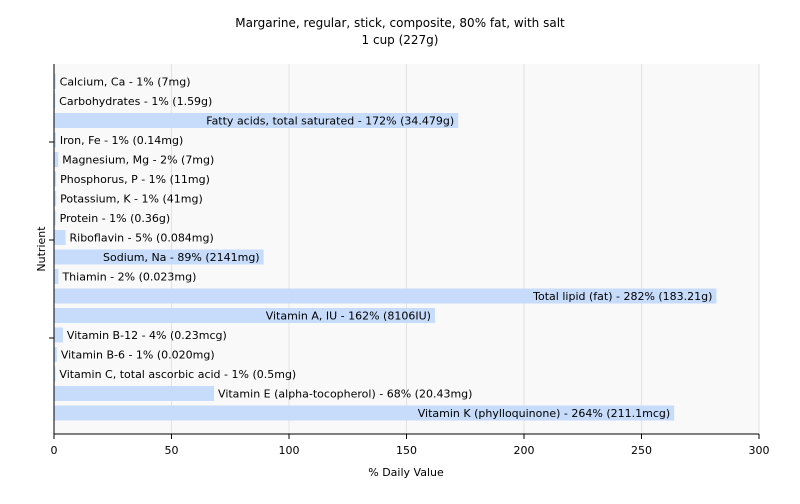 Image resolution: width=800 pixels, height=504 pixels. Describe the element at coordinates (400, 40) in the screenshot. I see `chart-subtitle: 1 cup (227g)` at that location.